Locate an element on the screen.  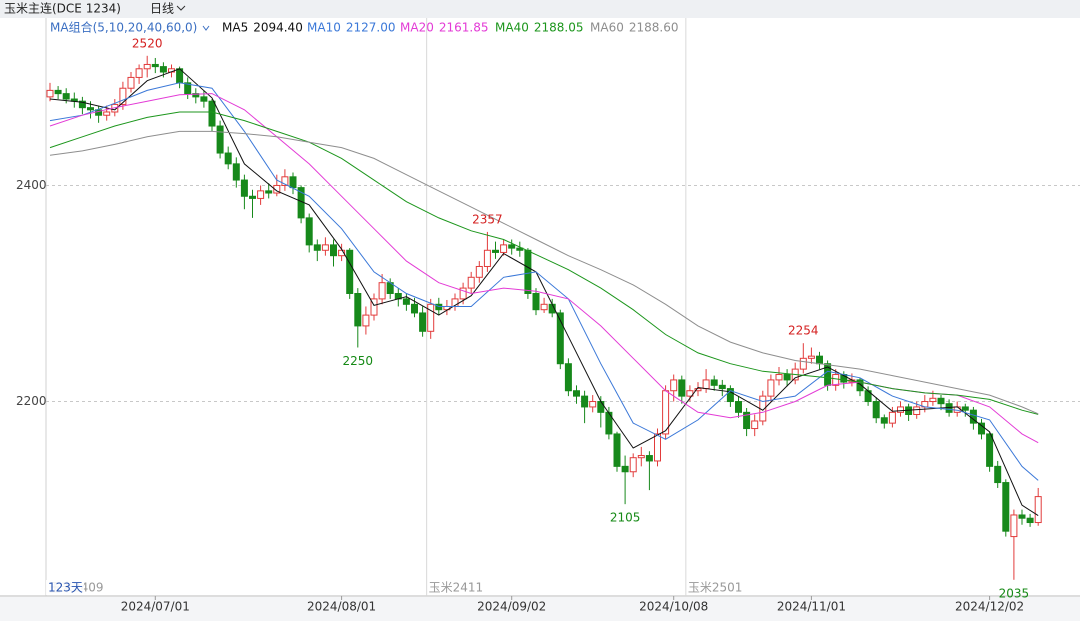
x-tick-label: 2024/10/08 is located at coordinates (673, 607).